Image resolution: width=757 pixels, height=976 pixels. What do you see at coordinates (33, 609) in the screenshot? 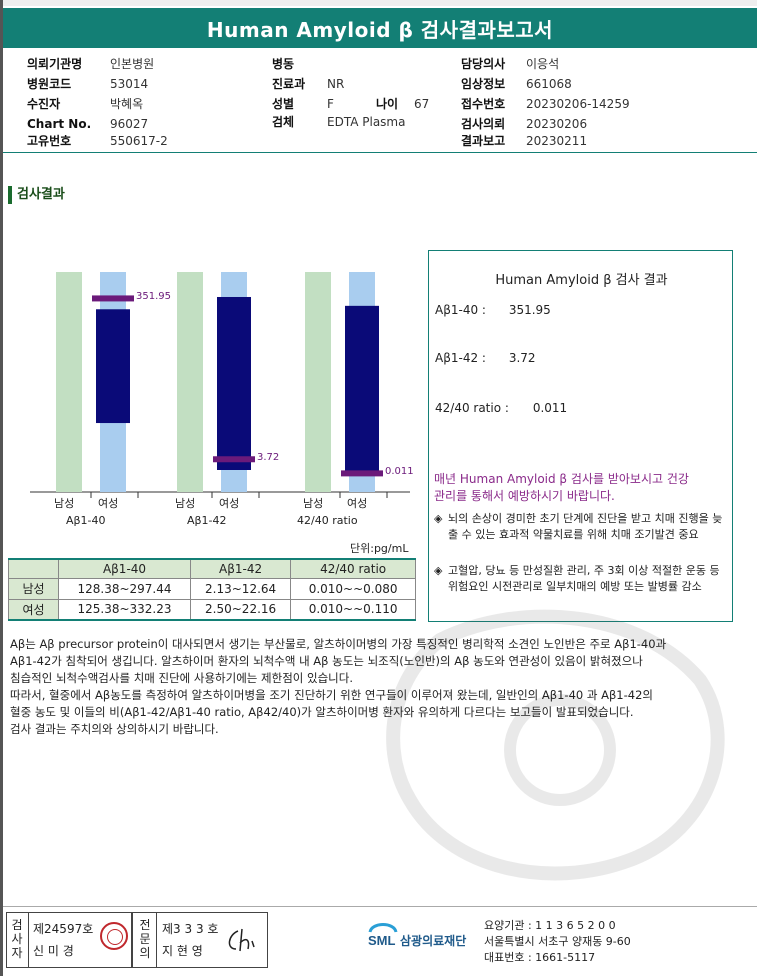
I see `row-header: 여성` at bounding box center [33, 609].